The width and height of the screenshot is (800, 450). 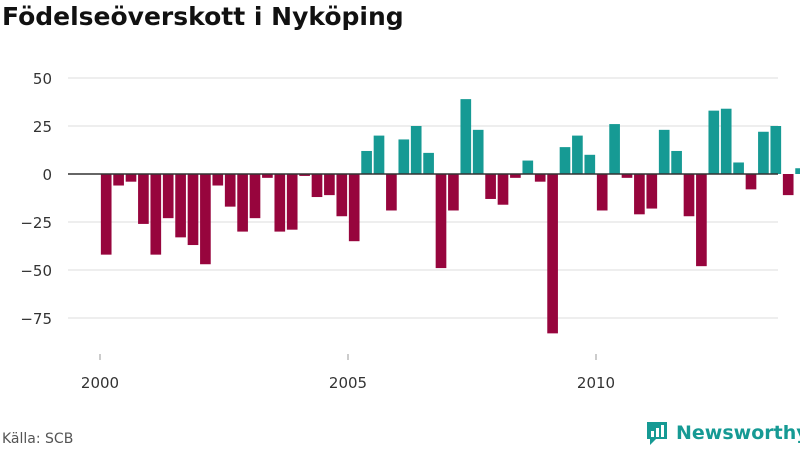 I want to click on x-tick-label: 2000, so click(x=100, y=383).